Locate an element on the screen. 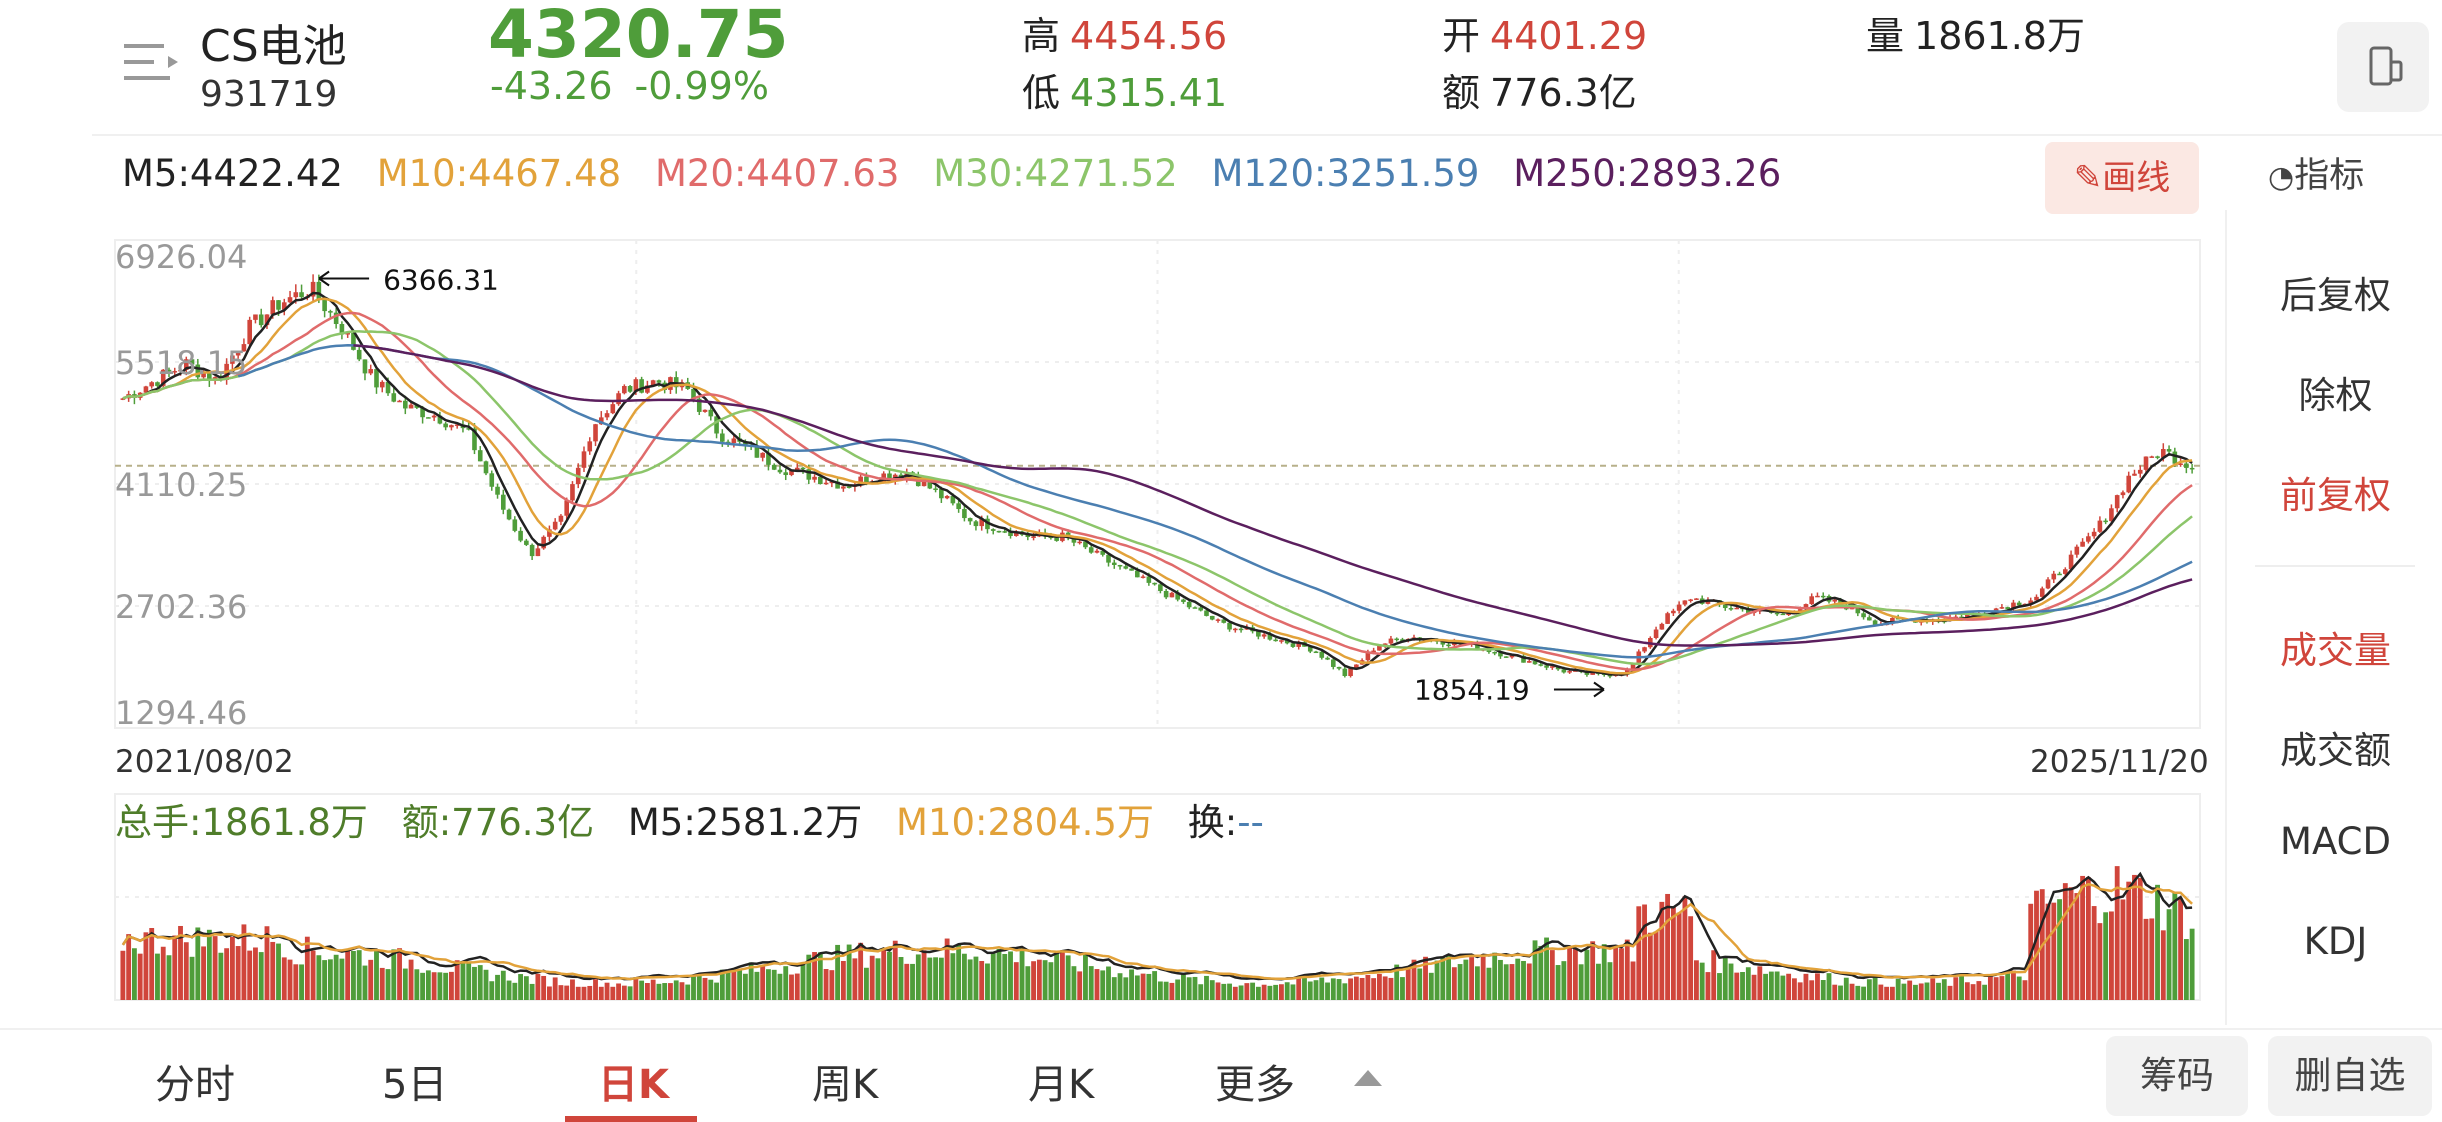 The height and width of the screenshot is (1122, 2442). open-stat: 开 4401.29 is located at coordinates (1544, 32).